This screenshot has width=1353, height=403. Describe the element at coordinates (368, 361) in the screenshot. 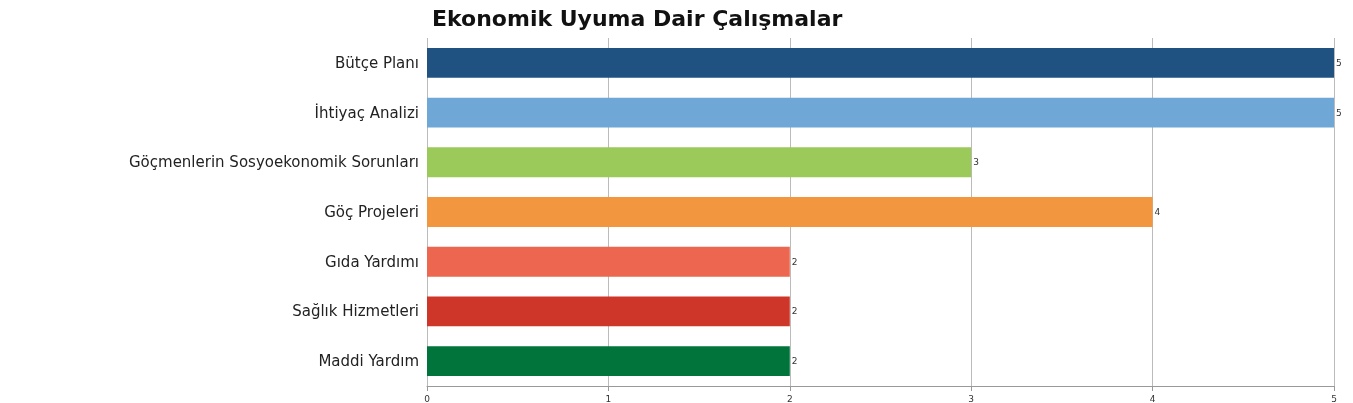

I see `y-tick-label: Maddi Yardım` at that location.